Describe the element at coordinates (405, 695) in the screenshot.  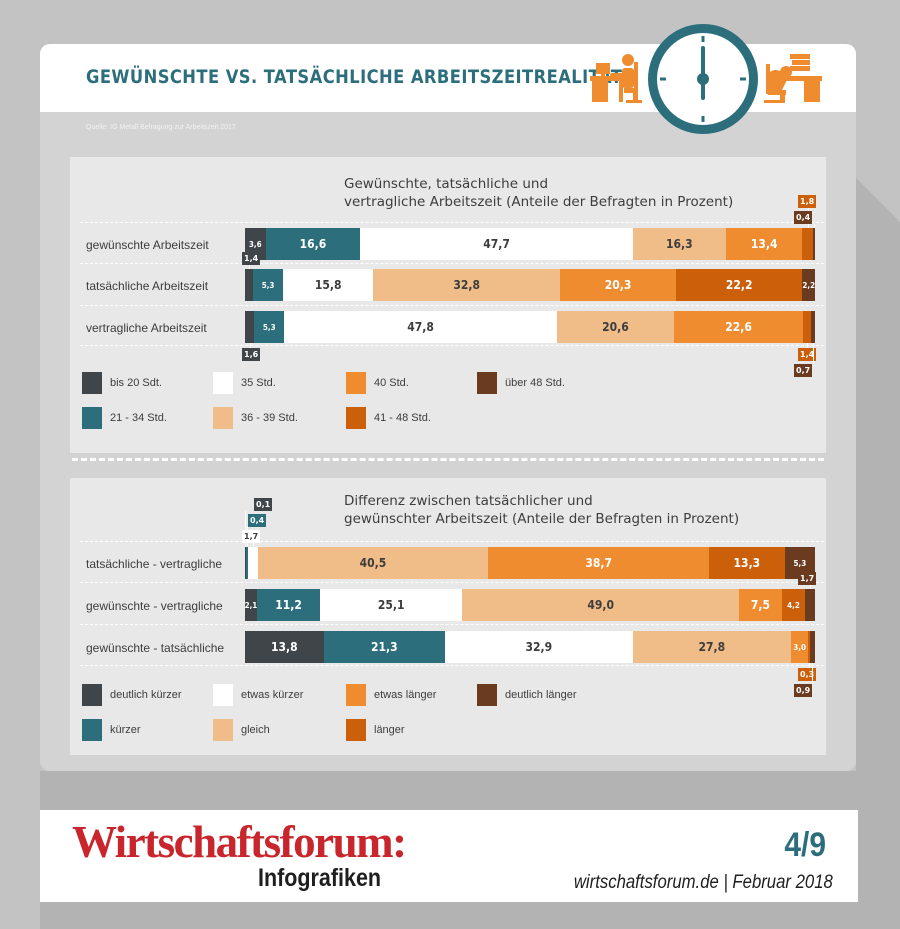
I see `legend-label: etwas länger` at that location.